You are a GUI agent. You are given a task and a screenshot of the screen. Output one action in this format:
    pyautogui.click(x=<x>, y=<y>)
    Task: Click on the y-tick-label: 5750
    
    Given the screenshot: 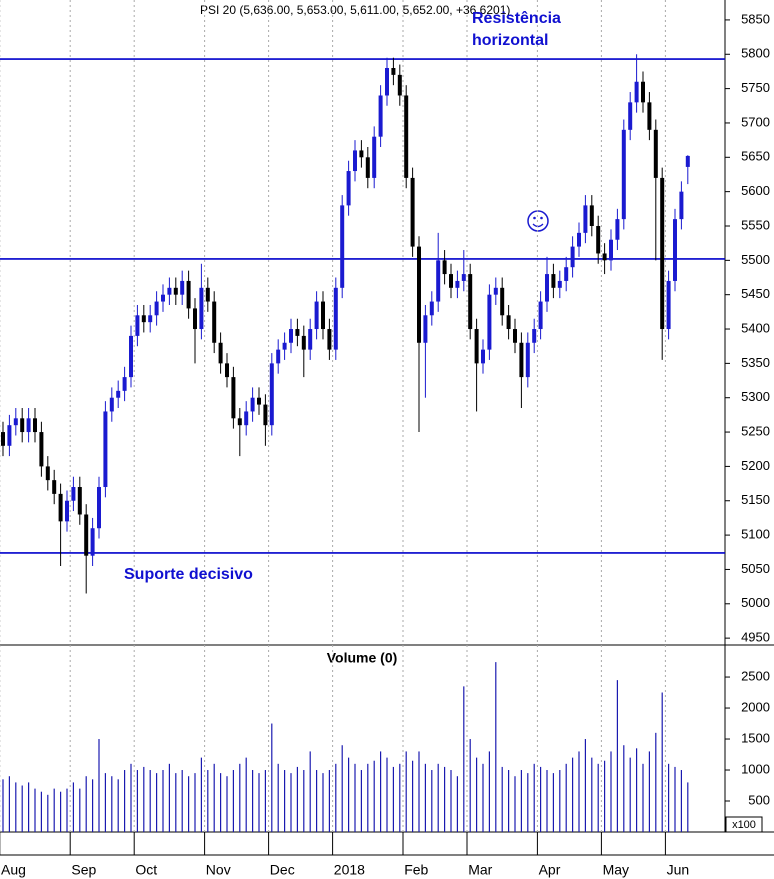 What is the action you would take?
    pyautogui.click(x=755, y=87)
    